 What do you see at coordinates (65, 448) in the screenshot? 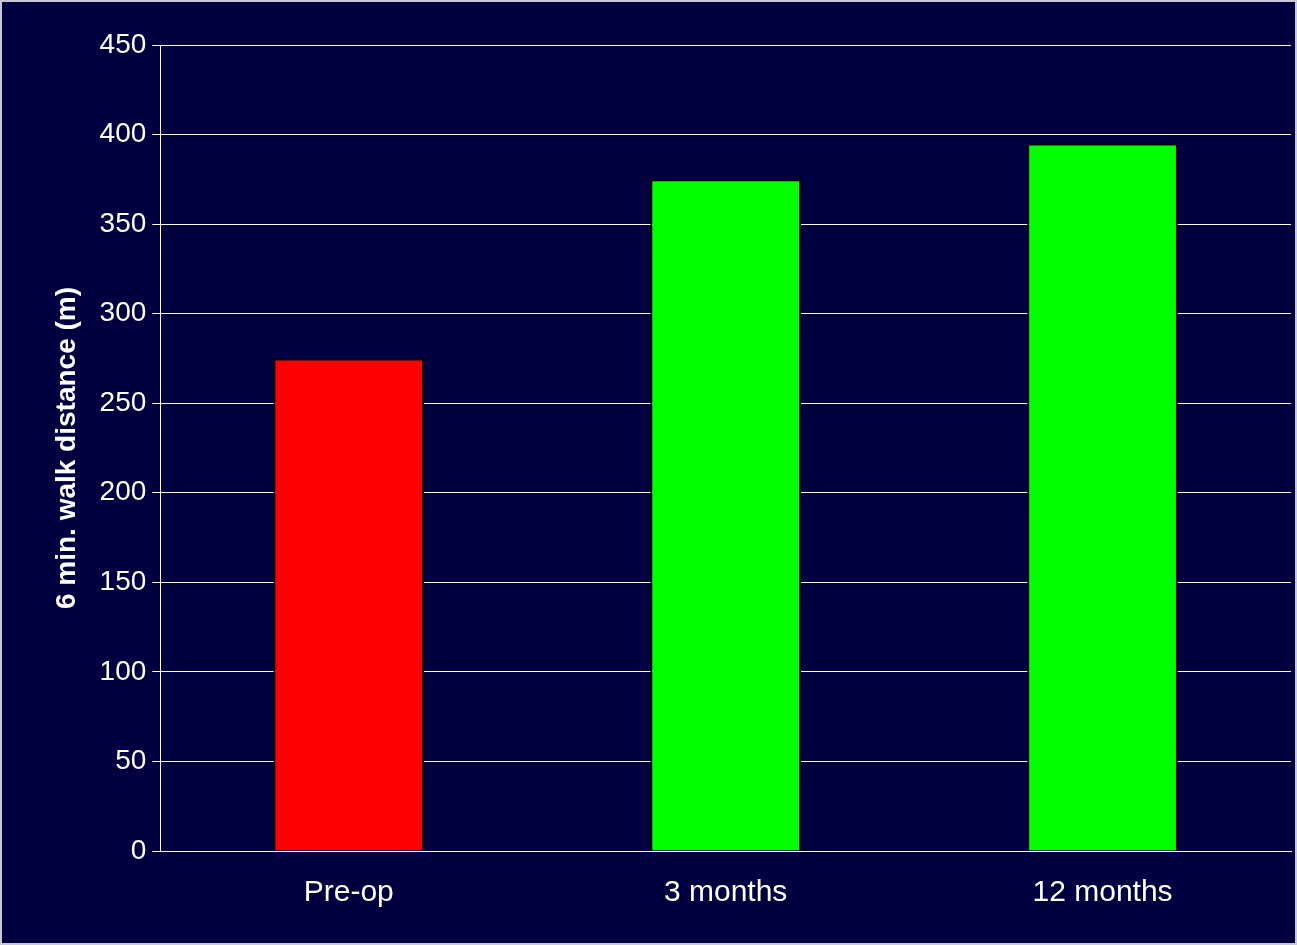
I see `y-axis-title: 6 min. walk distance (m)` at bounding box center [65, 448].